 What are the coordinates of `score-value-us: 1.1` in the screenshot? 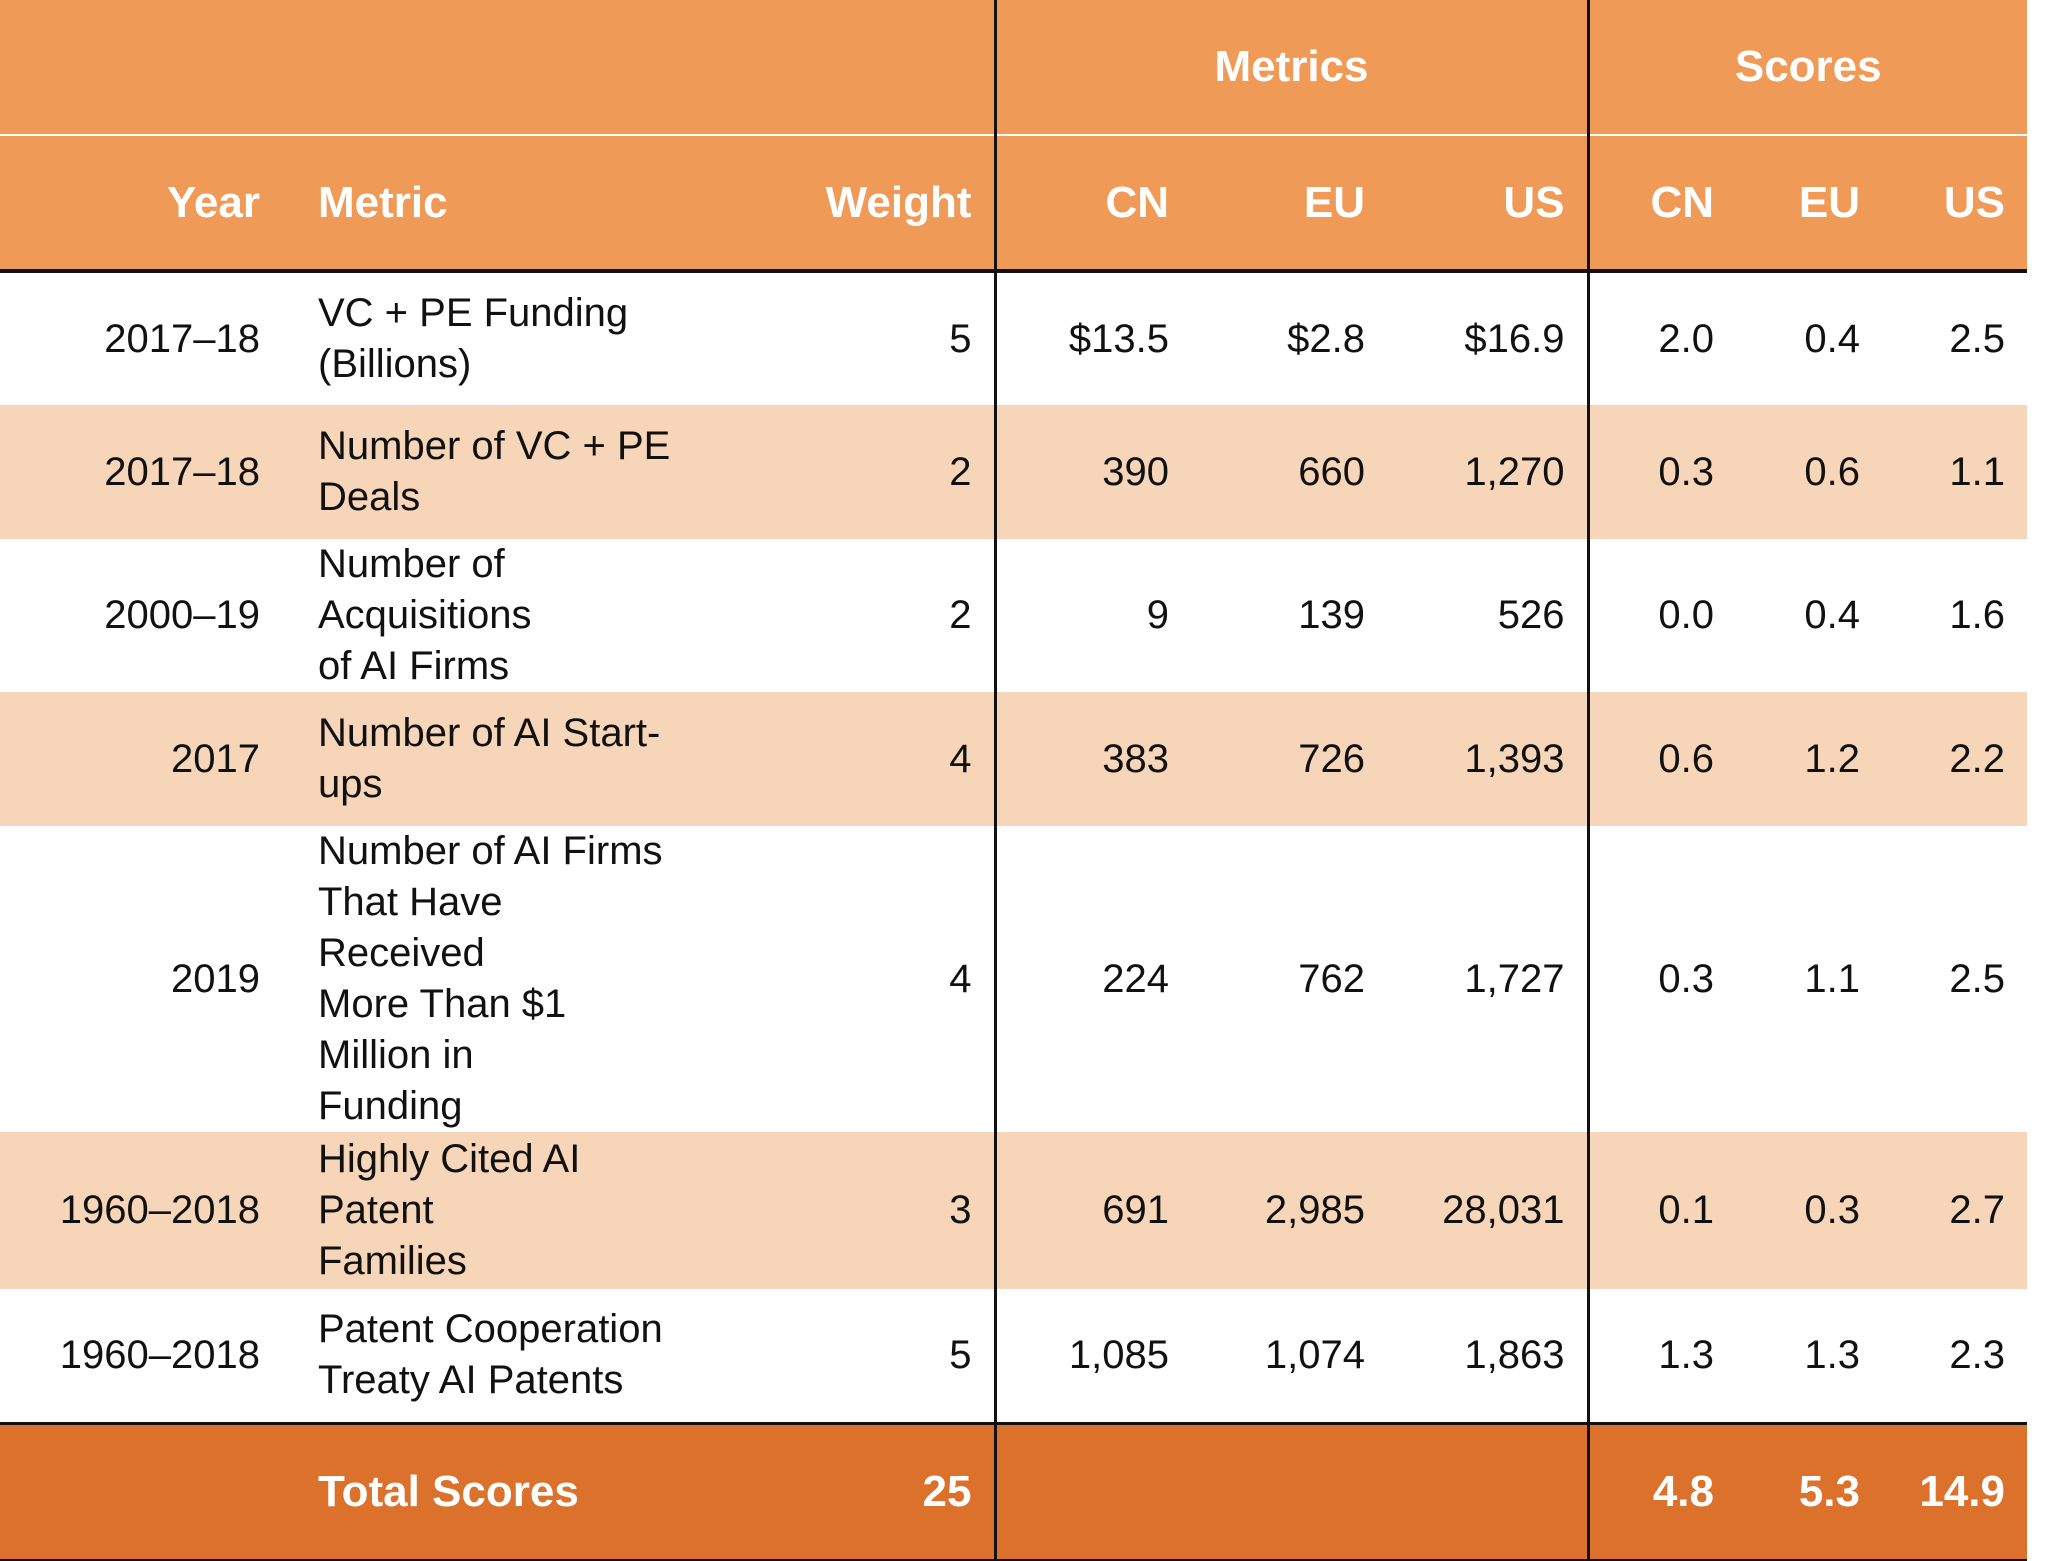 It's located at (1954, 472).